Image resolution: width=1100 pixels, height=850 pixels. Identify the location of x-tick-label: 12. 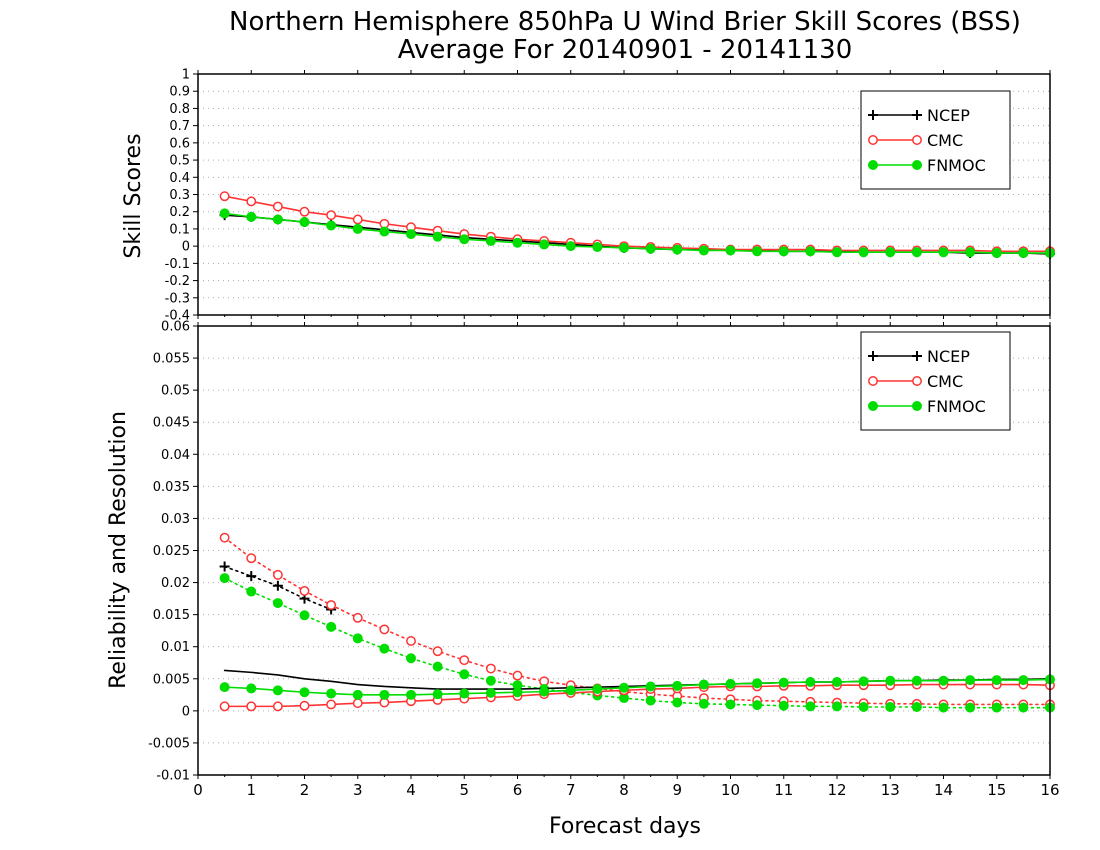
(836, 790).